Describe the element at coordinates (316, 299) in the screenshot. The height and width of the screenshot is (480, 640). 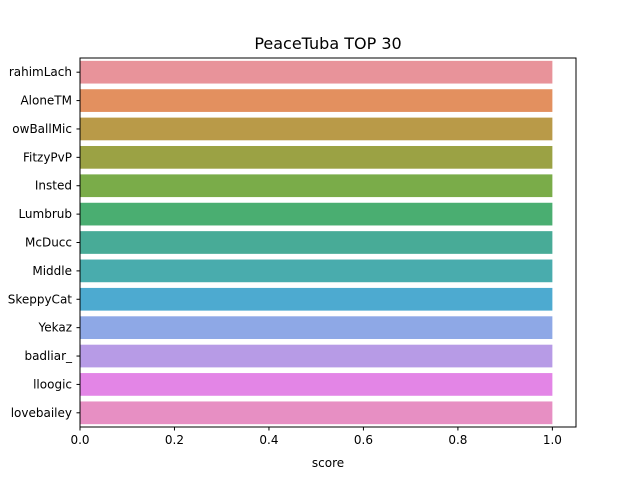
I see `bar-SkeppyCat` at that location.